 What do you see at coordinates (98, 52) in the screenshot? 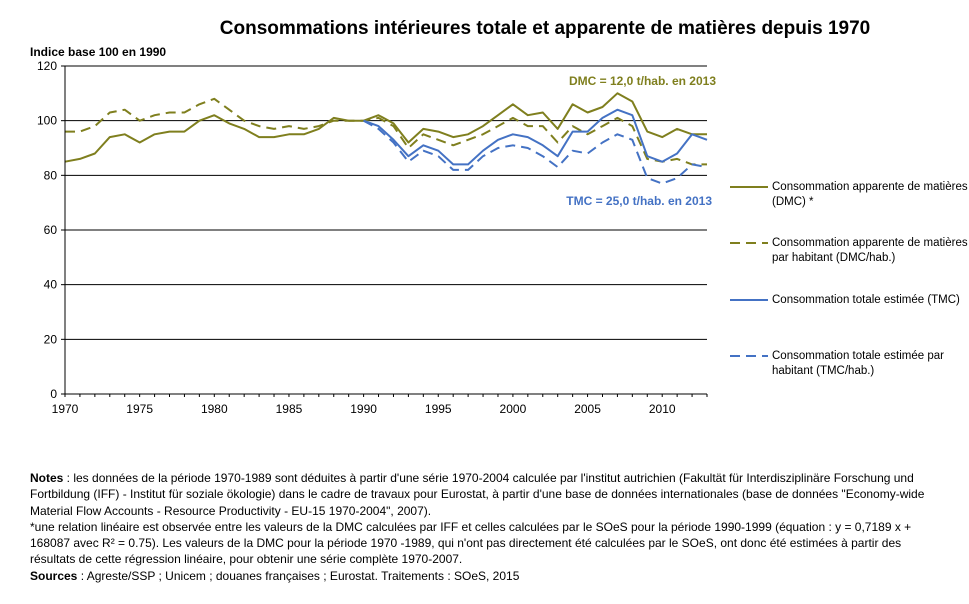
I see `y-axis-label: Indice base 100 en 1990` at bounding box center [98, 52].